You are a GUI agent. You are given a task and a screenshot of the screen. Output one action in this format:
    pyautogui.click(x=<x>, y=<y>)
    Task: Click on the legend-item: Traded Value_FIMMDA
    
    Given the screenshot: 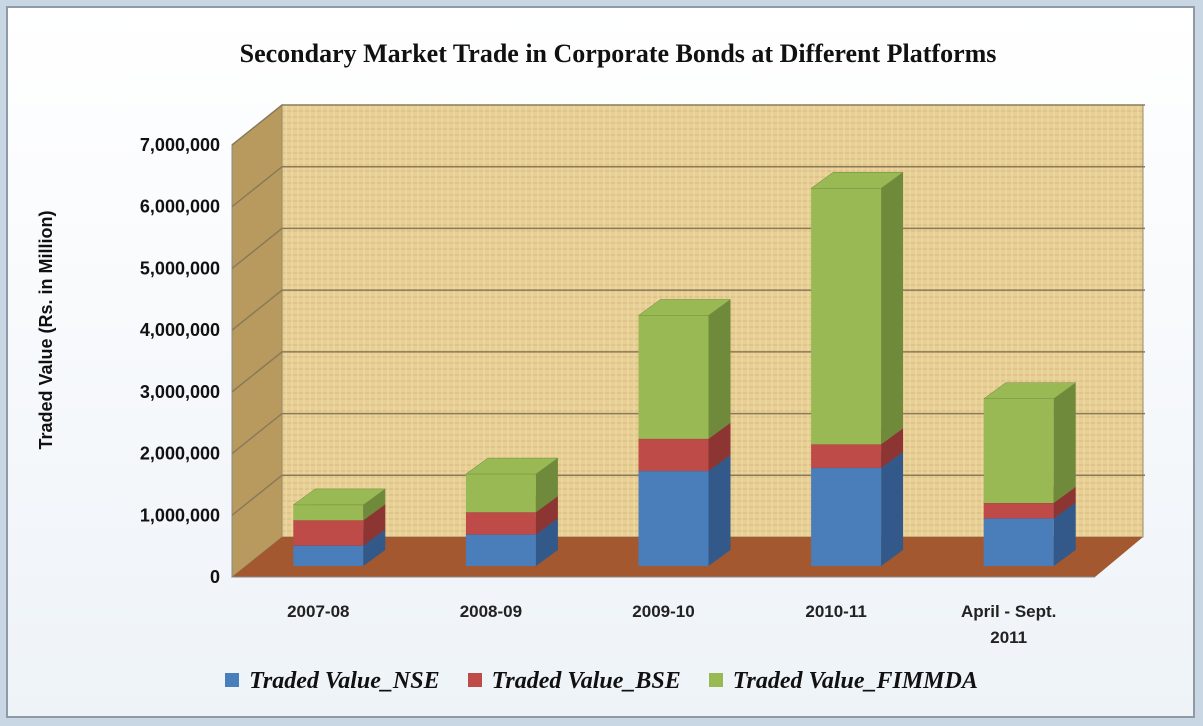 What is the action you would take?
    pyautogui.click(x=843, y=681)
    